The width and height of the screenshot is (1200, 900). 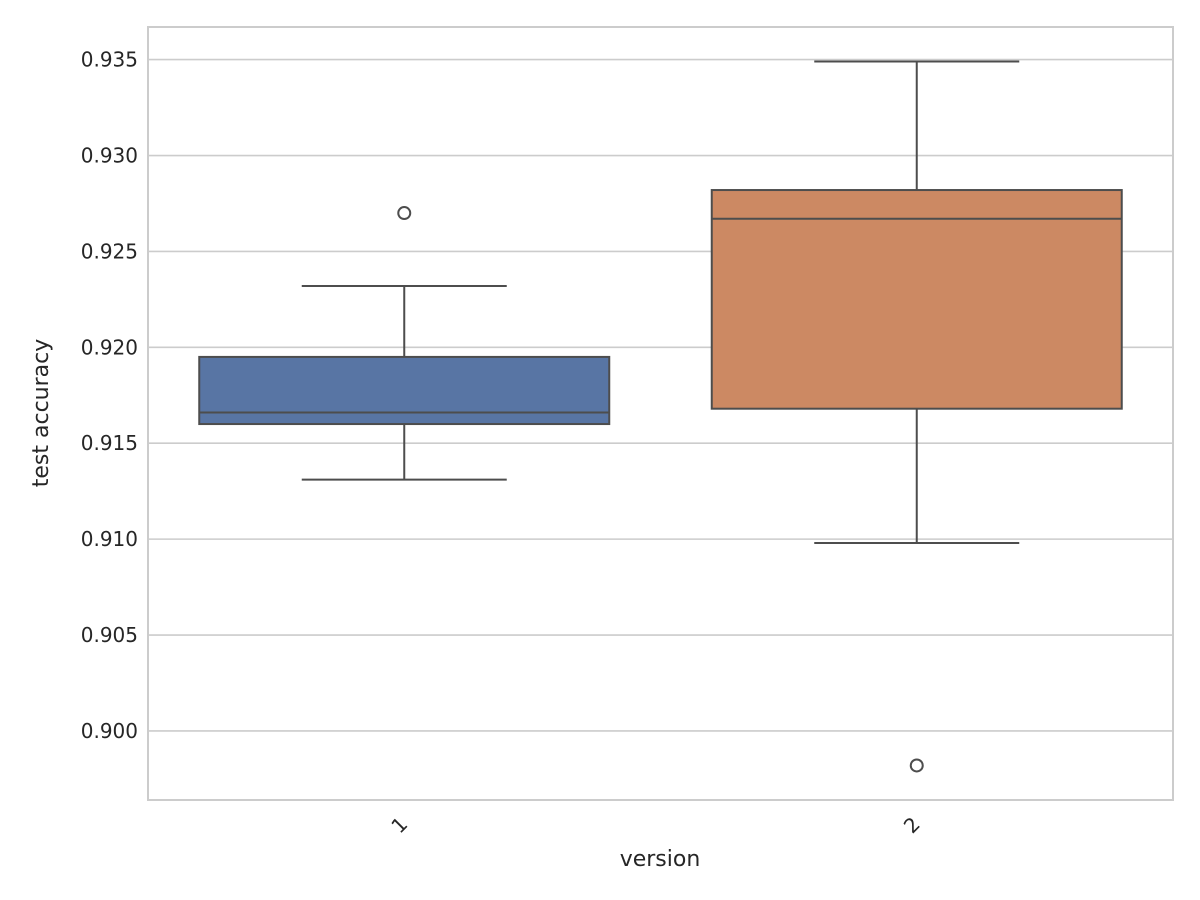 I want to click on y-tick-labels: 0.900 0.905 0.910 0.915 0.920 0.925 0.930 0.935, so click(x=109, y=395).